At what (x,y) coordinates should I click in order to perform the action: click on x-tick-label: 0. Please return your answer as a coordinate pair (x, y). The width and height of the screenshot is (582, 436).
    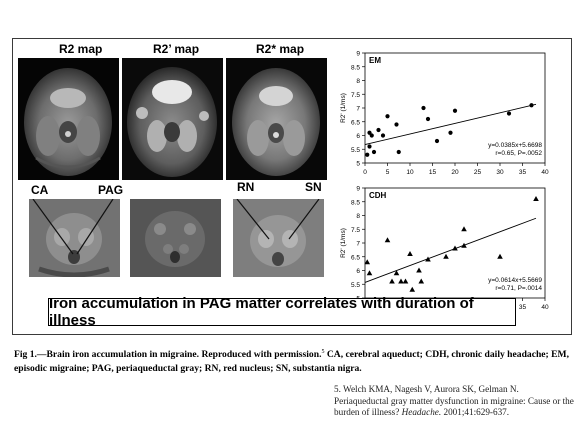
    Looking at the image, I should click on (365, 172).